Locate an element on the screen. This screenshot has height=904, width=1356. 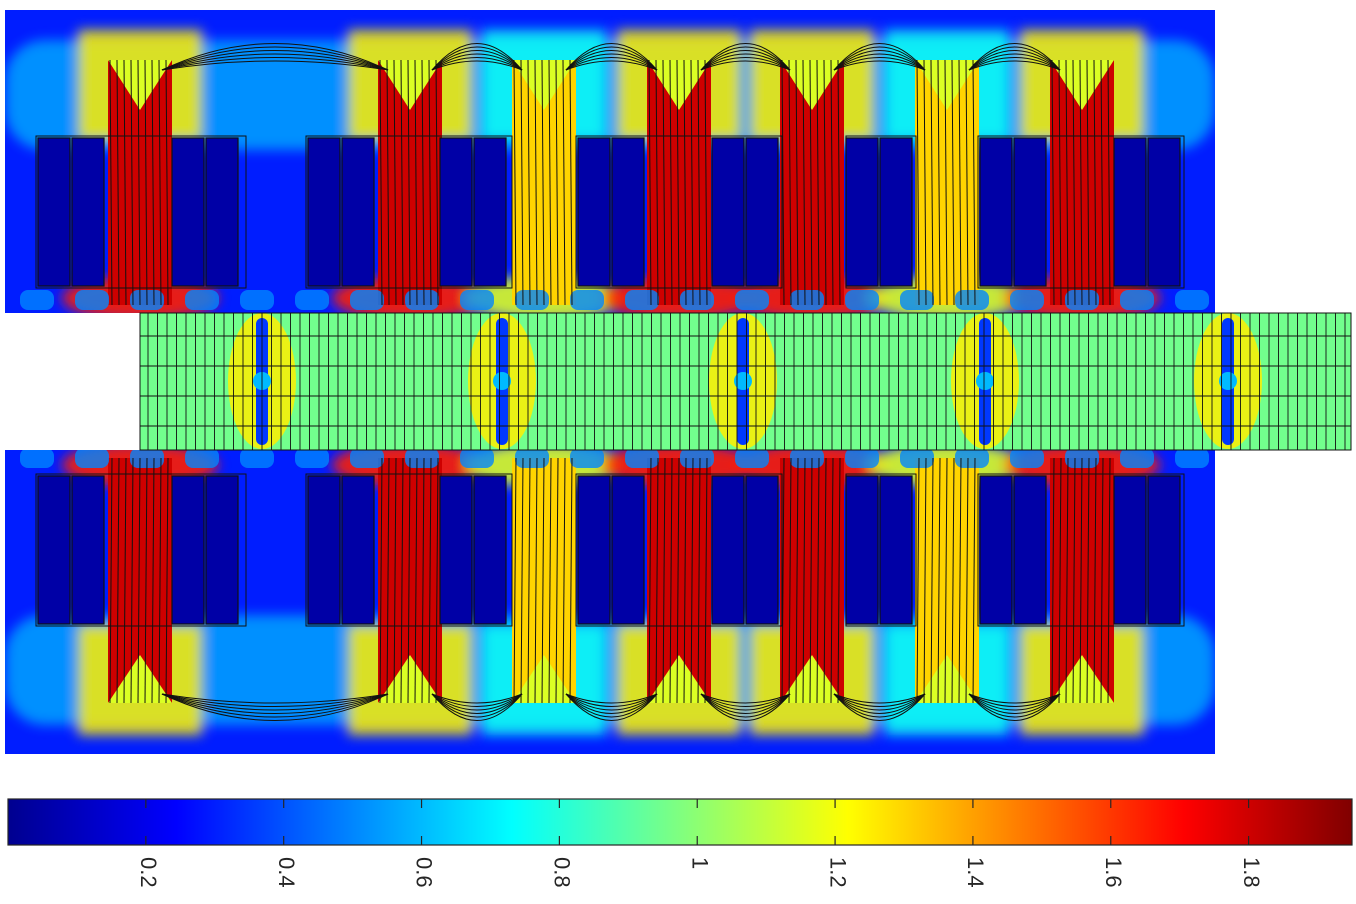
colorbar-tick-label: 1 is located at coordinates (699, 863).